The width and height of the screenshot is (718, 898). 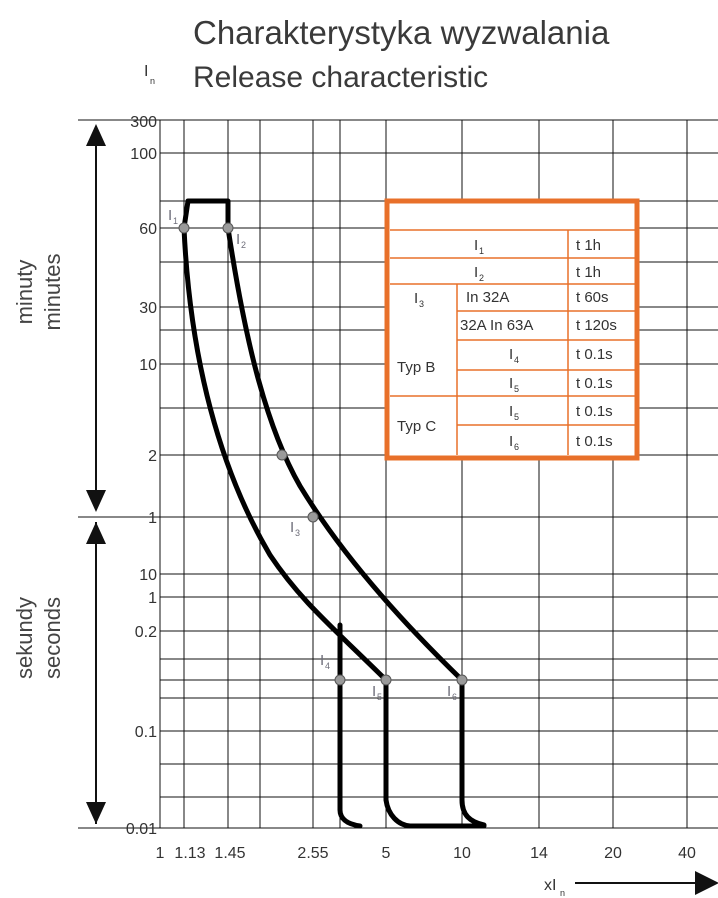 I want to click on y-tick-label: 100, so click(x=143, y=154).